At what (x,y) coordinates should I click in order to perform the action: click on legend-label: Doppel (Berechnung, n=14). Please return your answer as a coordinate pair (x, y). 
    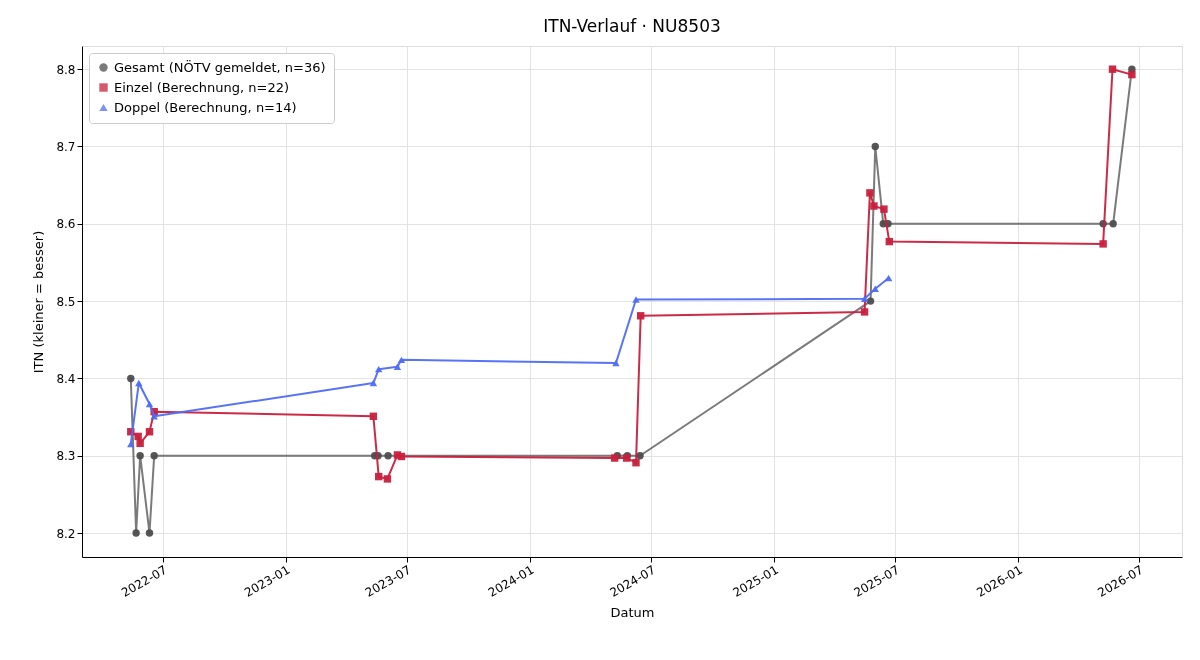
    Looking at the image, I should click on (205, 107).